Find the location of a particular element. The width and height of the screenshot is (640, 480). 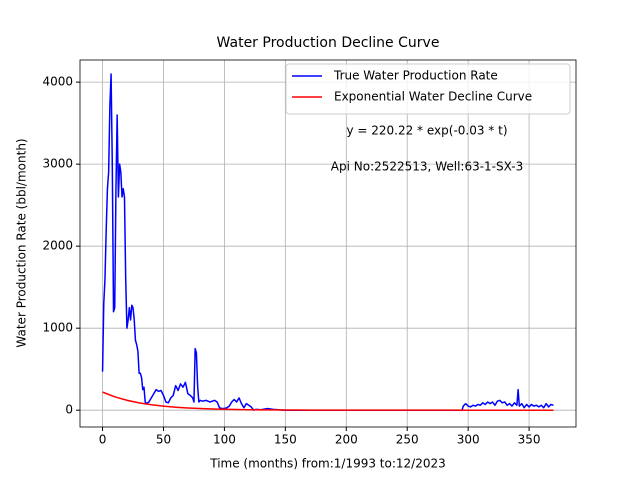

legend-label: Exponential Water Decline Curve is located at coordinates (433, 97).